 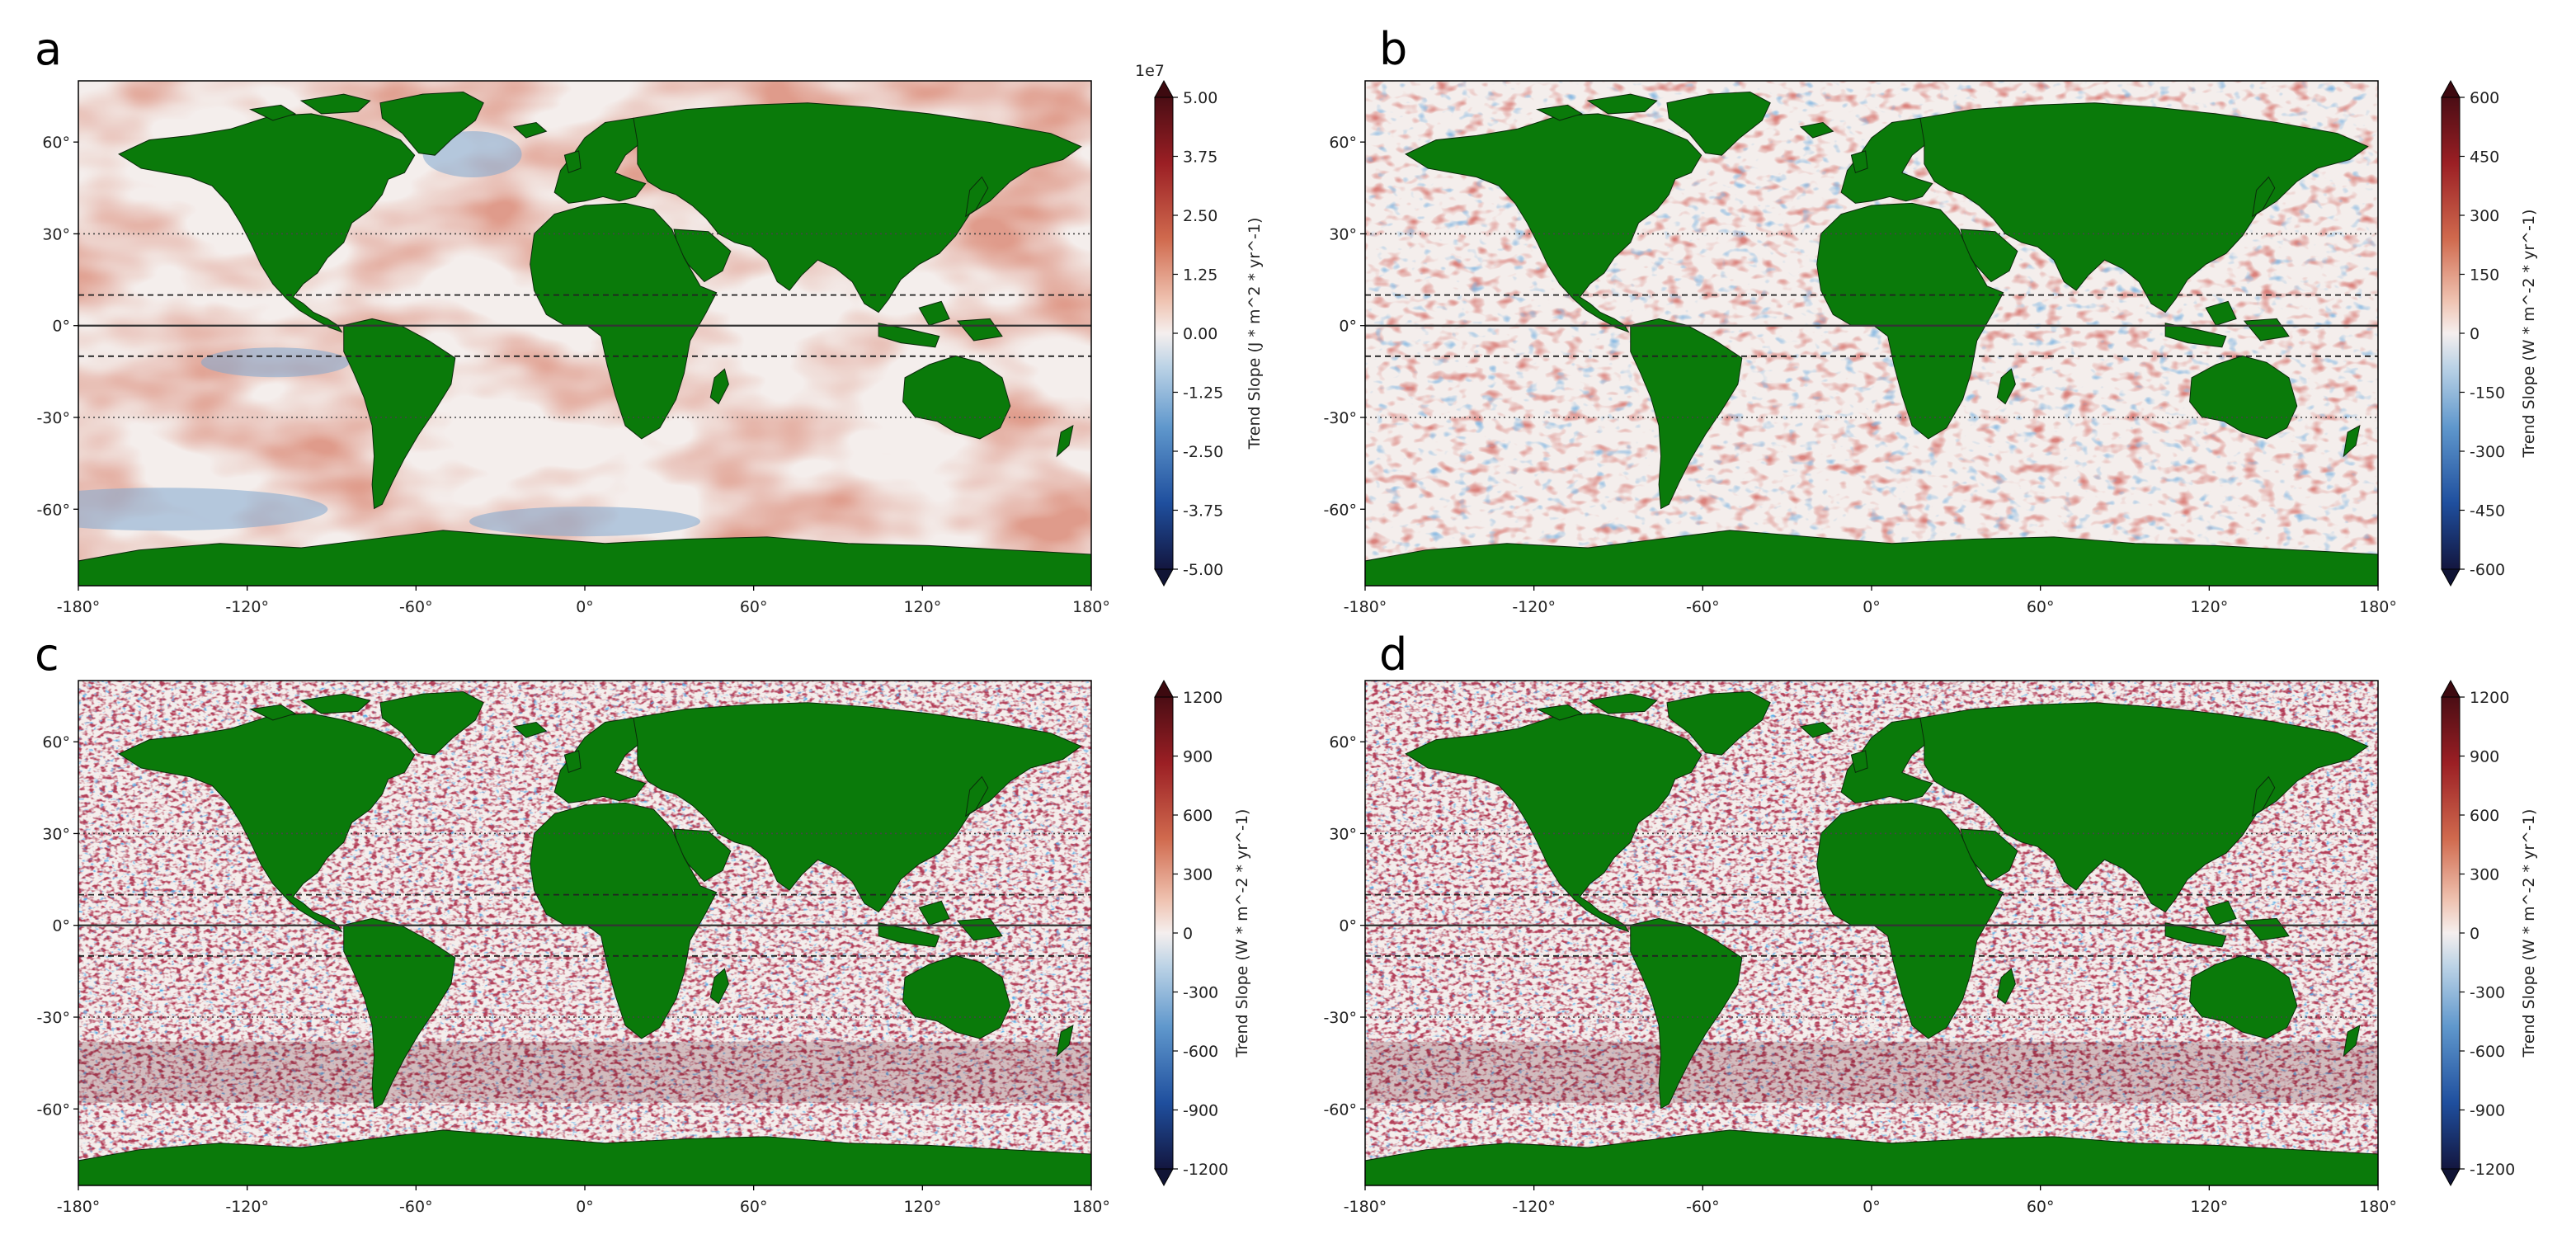 What do you see at coordinates (1203, 394) in the screenshot?
I see `colorbar-tick-label: -1.25` at bounding box center [1203, 394].